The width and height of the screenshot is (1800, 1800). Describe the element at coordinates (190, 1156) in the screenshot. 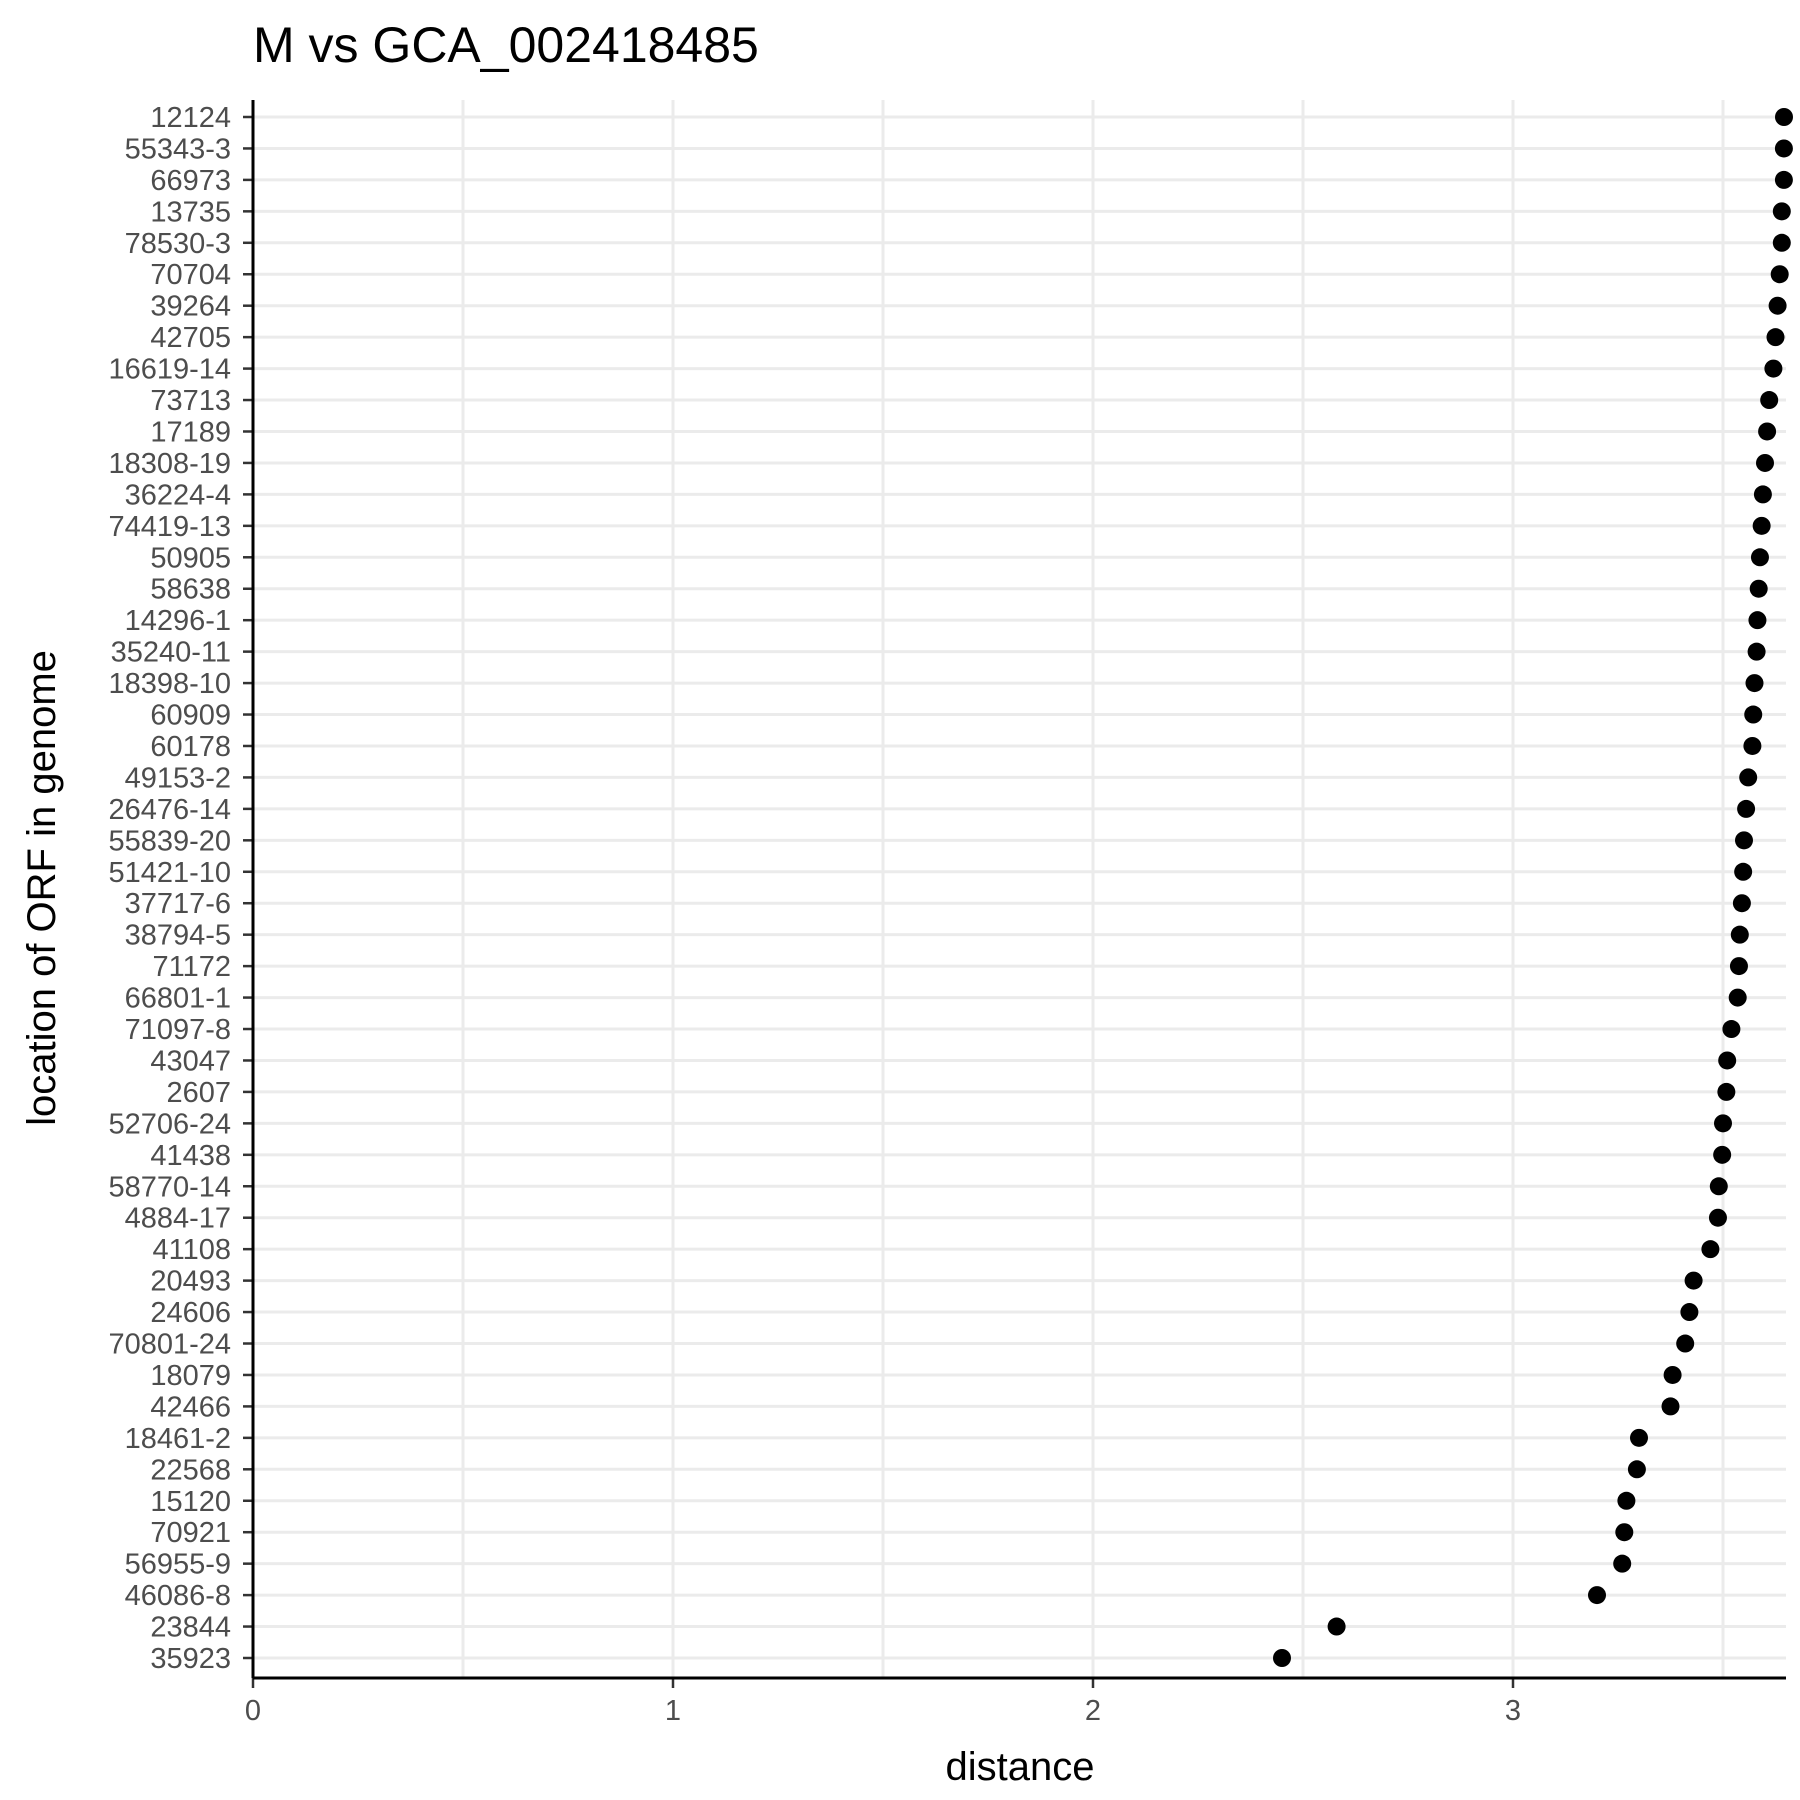

I see `y-tick-label: 41438` at that location.